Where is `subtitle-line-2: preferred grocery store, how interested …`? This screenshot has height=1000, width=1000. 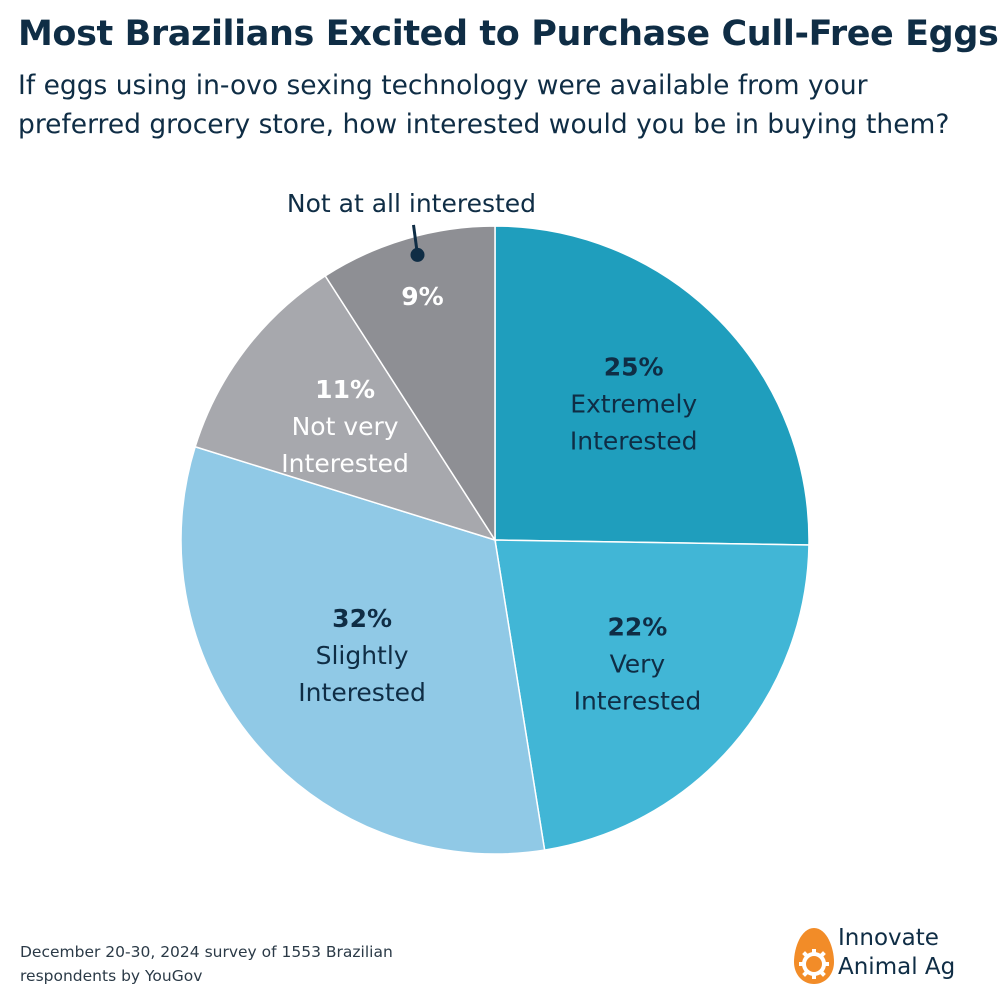 subtitle-line-2: preferred grocery store, how interested … is located at coordinates (484, 124).